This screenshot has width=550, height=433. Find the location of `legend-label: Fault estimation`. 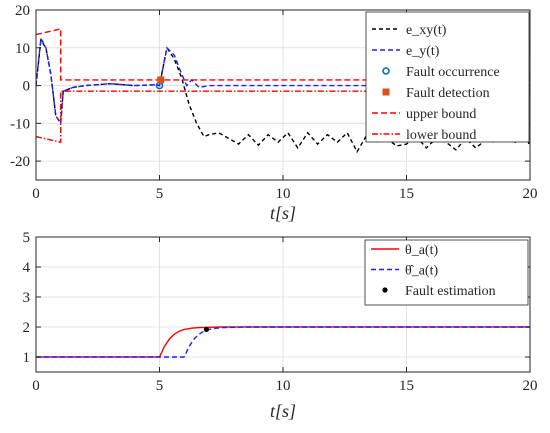

legend-label: Fault estimation is located at coordinates (450, 291).